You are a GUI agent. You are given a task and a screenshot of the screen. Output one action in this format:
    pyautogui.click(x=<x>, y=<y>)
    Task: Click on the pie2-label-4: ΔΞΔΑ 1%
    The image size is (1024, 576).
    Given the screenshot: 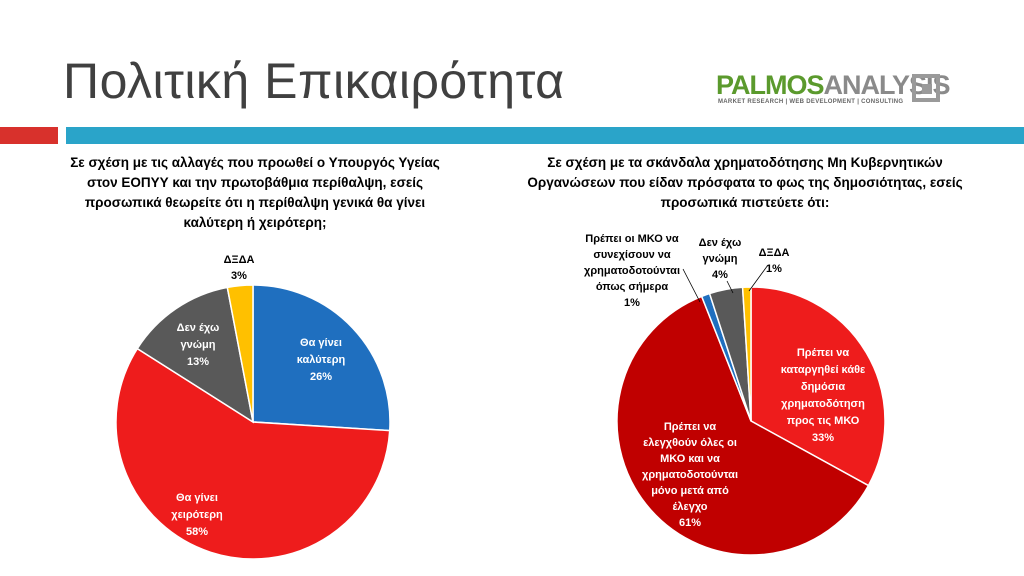 What is the action you would take?
    pyautogui.click(x=774, y=261)
    